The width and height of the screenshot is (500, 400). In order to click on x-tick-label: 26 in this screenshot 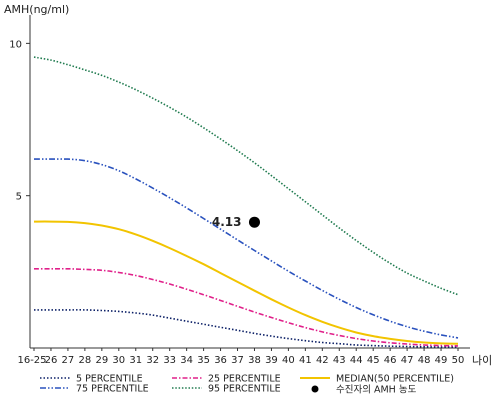, I will do `click(51, 360)`.